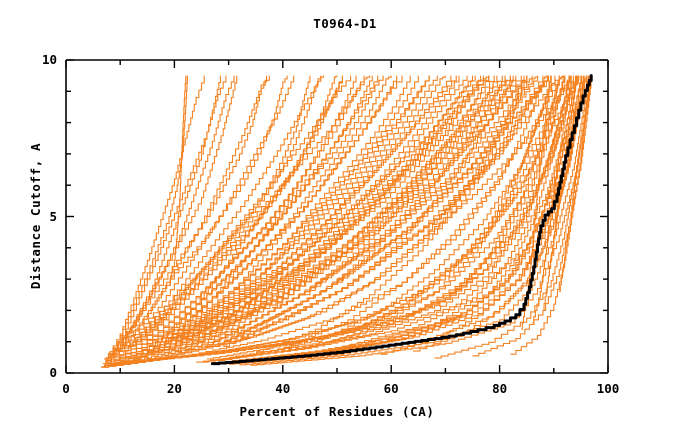 Image resolution: width=680 pixels, height=440 pixels. Describe the element at coordinates (49, 59) in the screenshot. I see `y-tick-label: 10` at that location.